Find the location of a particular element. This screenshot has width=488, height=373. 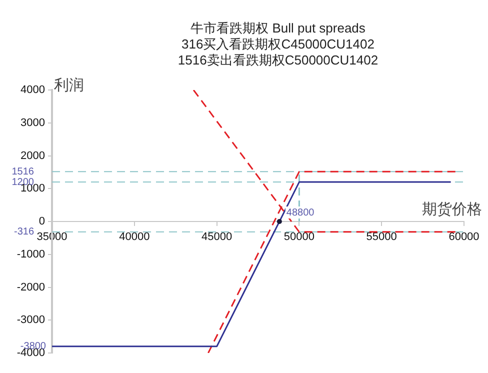

annotation: 48800 is located at coordinates (300, 212).